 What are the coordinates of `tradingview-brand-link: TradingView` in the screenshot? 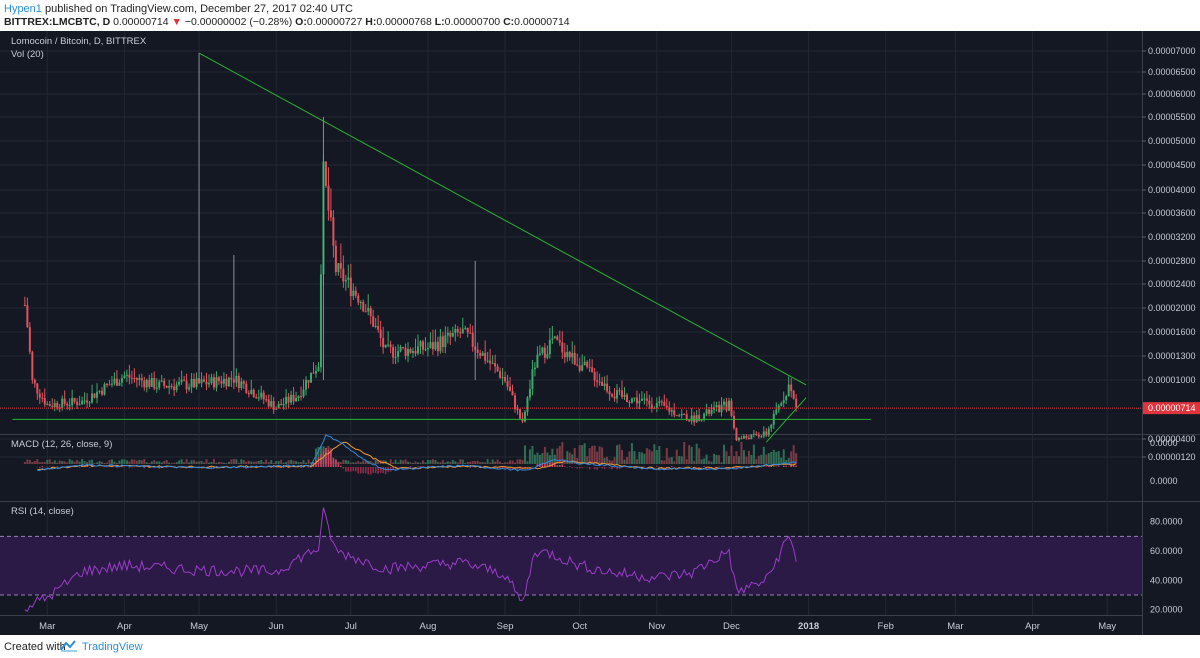 It's located at (112, 647).